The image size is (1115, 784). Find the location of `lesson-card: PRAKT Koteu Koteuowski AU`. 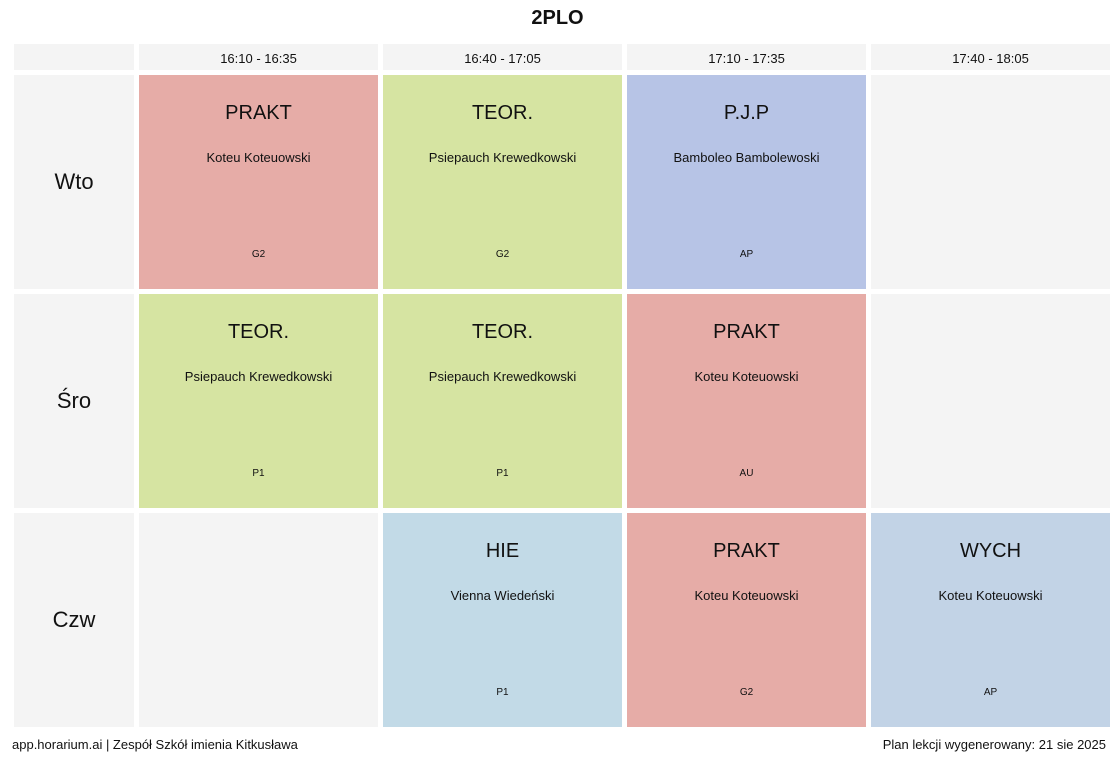

lesson-card: PRAKT Koteu Koteuowski AU is located at coordinates (746, 401).